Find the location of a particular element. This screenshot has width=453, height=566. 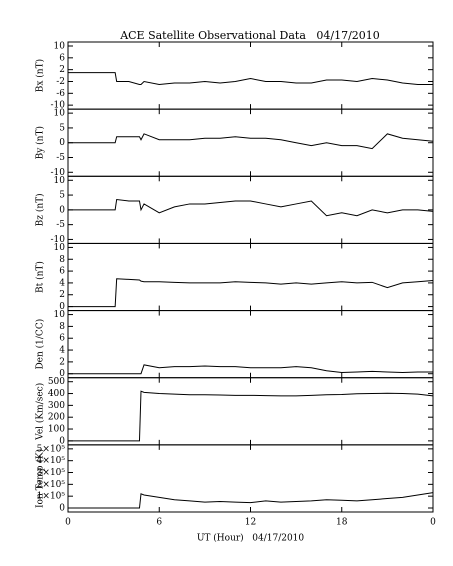

x-axis-label: UT (Hour) 04/17/2010 is located at coordinates (251, 538).